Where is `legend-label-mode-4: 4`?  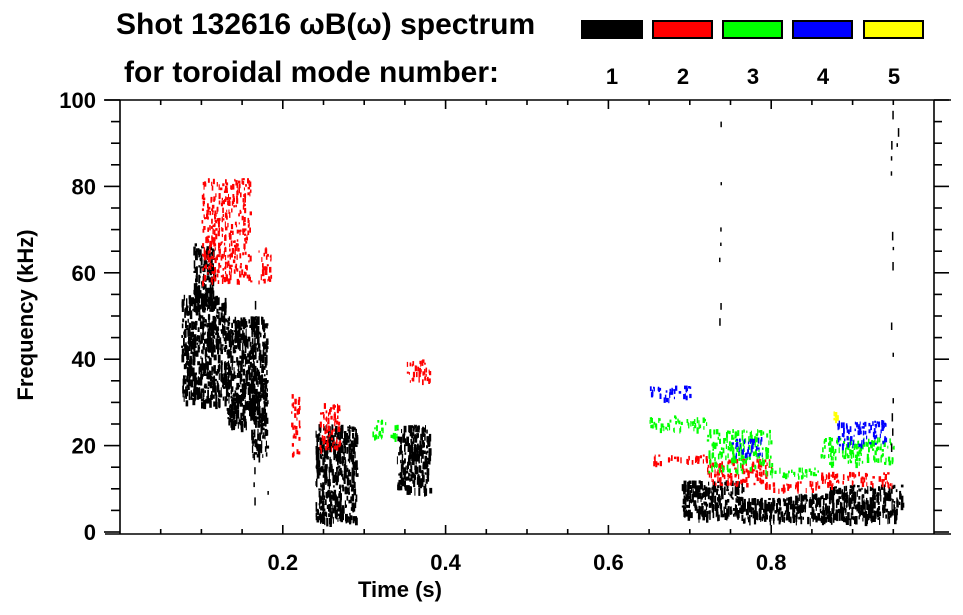 legend-label-mode-4: 4 is located at coordinates (823, 76).